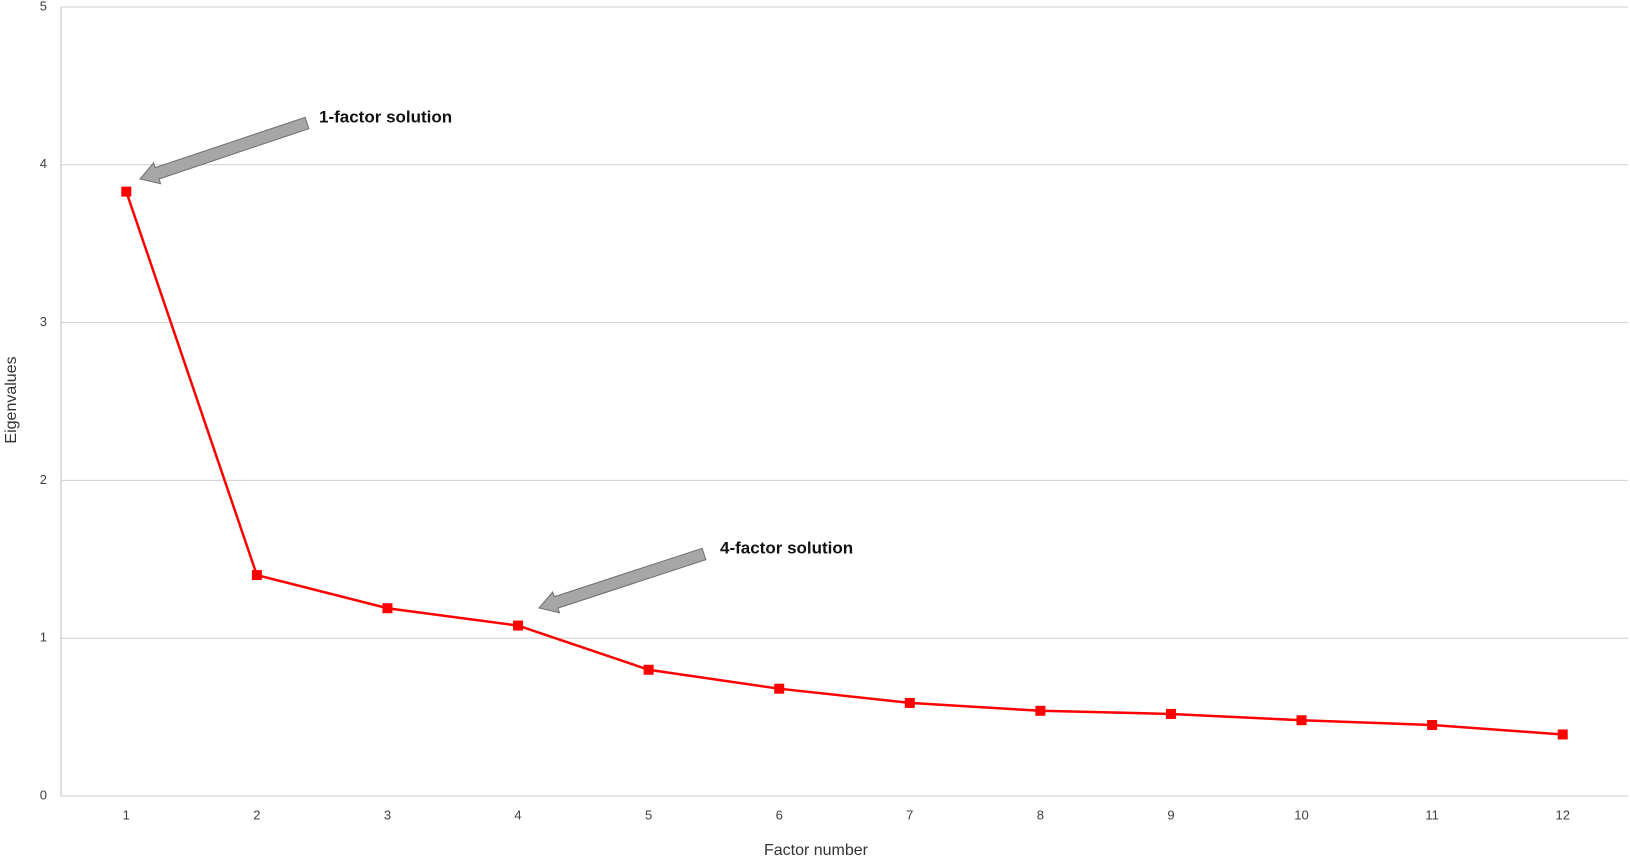  Describe the element at coordinates (1562, 814) in the screenshot. I see `x-tick-label: 12` at that location.